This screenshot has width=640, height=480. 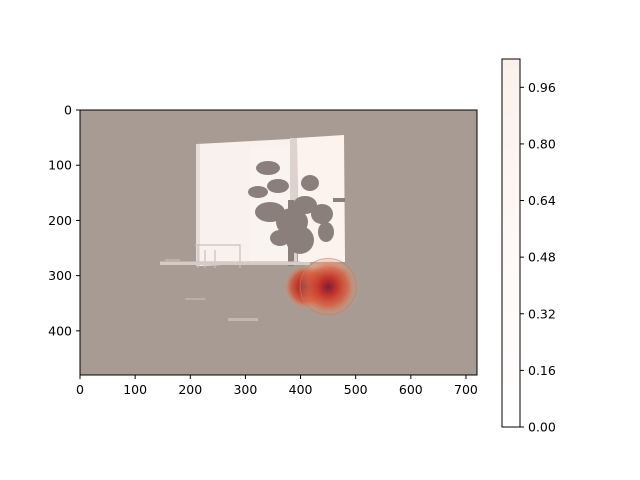 What do you see at coordinates (198, 205) in the screenshot?
I see `window-frame-left` at bounding box center [198, 205].